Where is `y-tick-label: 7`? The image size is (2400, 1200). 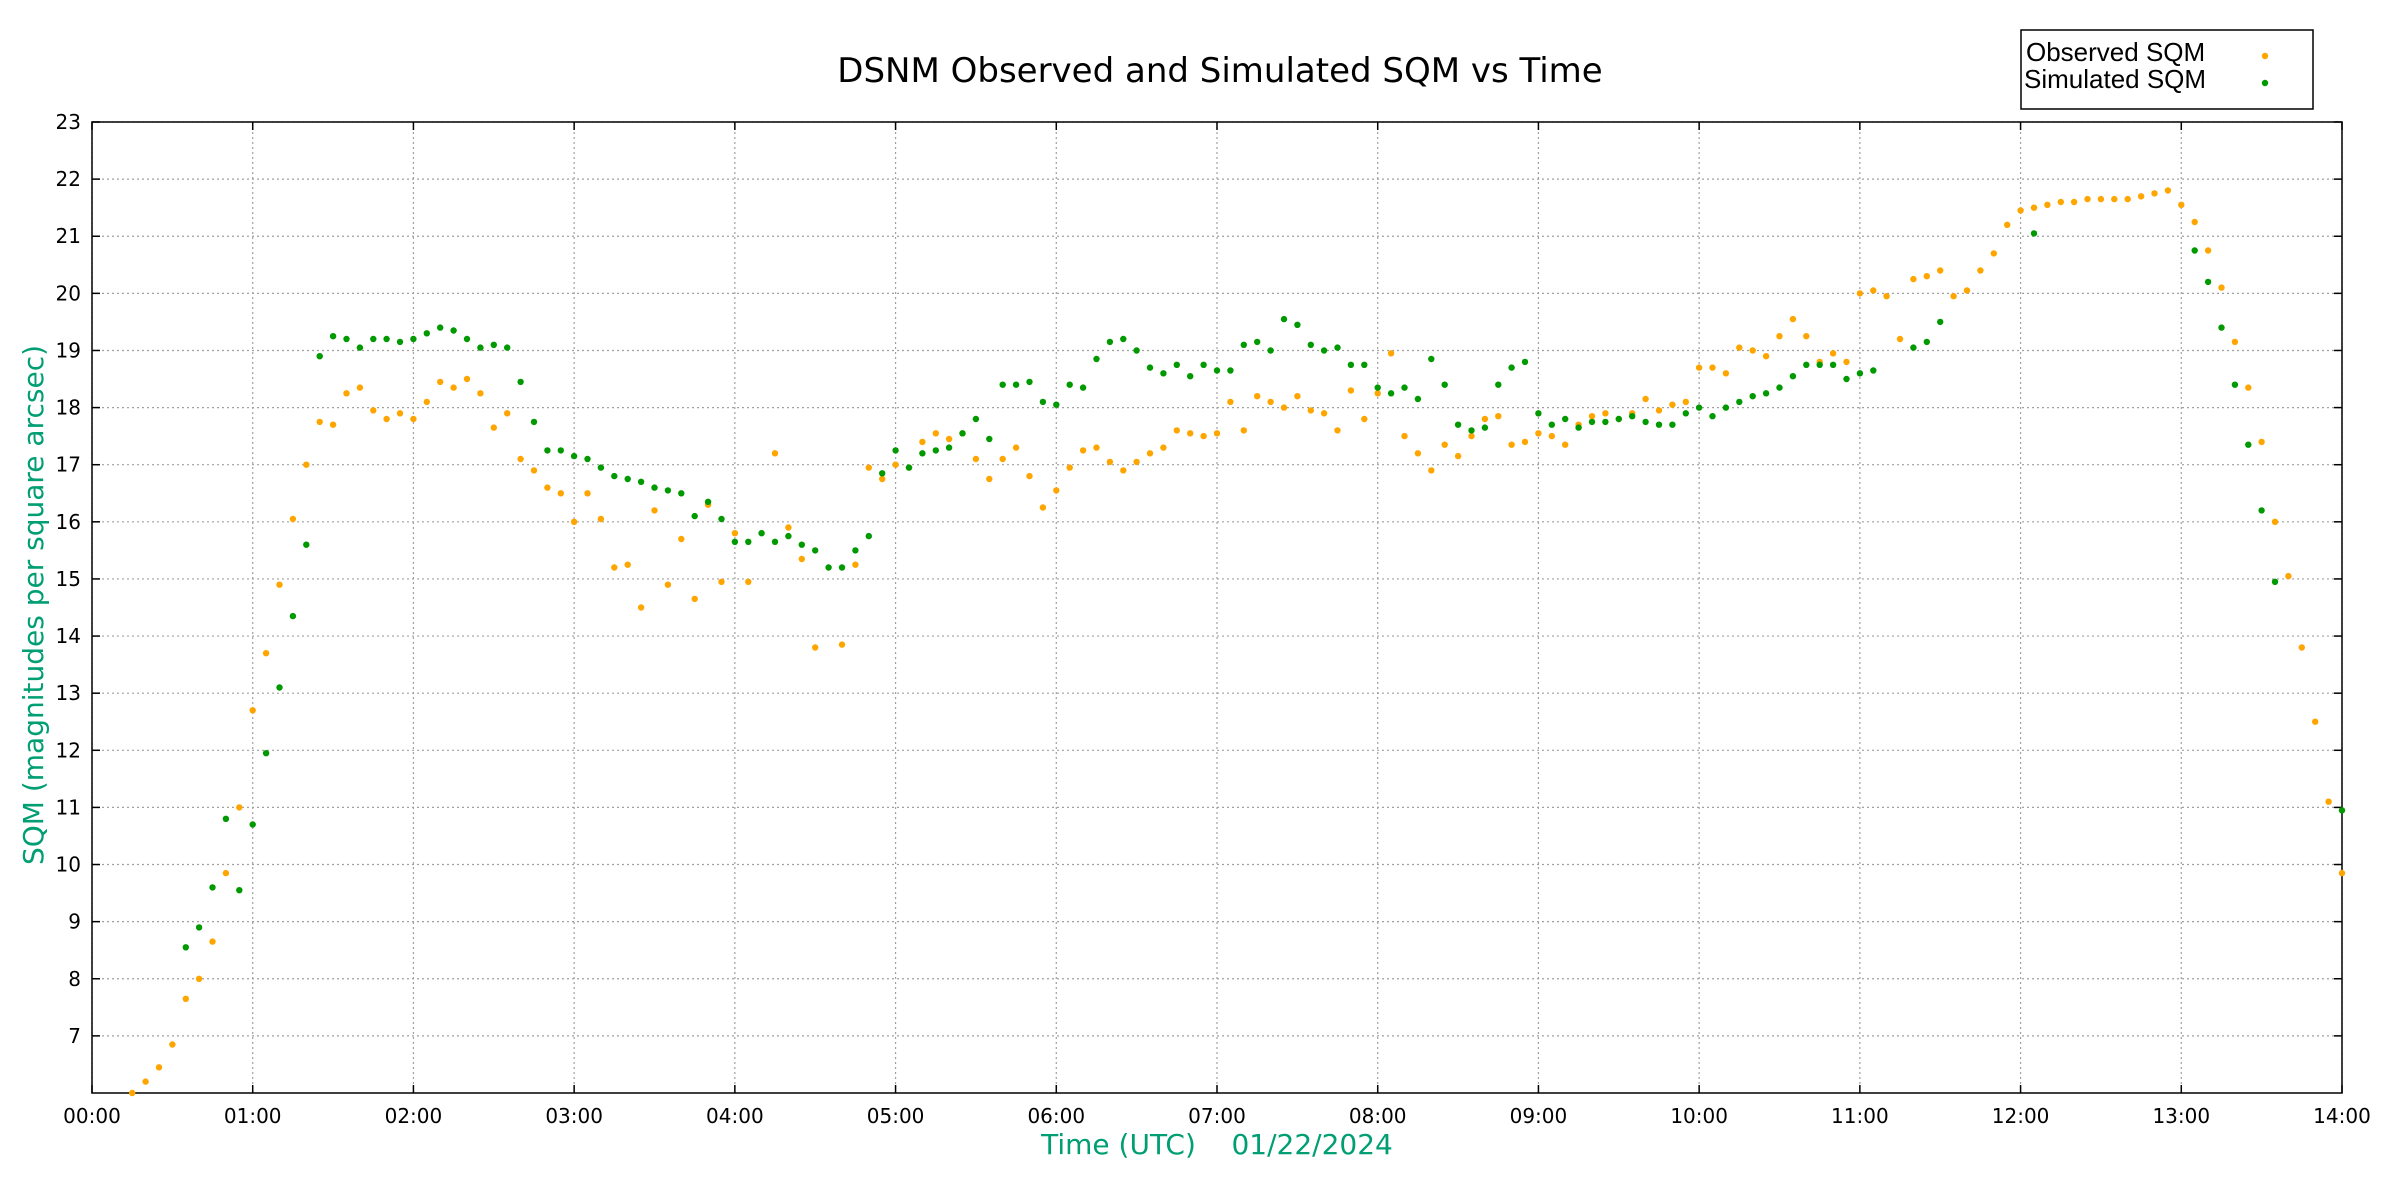 y-tick-label: 7 is located at coordinates (74, 1036).